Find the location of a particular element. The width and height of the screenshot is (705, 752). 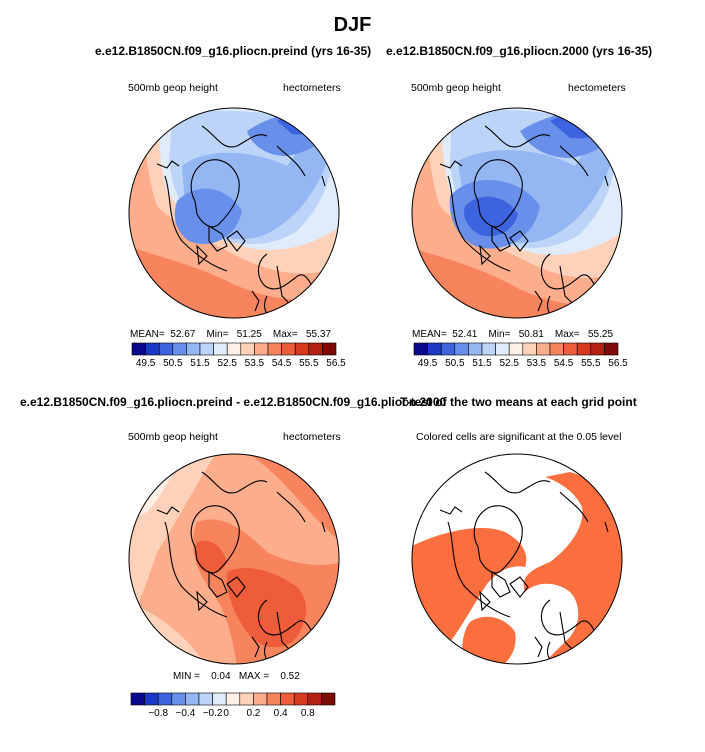

panel2-stats: MEAN= 52.41 Min= 50.81 Max= 55.25 is located at coordinates (512, 334).